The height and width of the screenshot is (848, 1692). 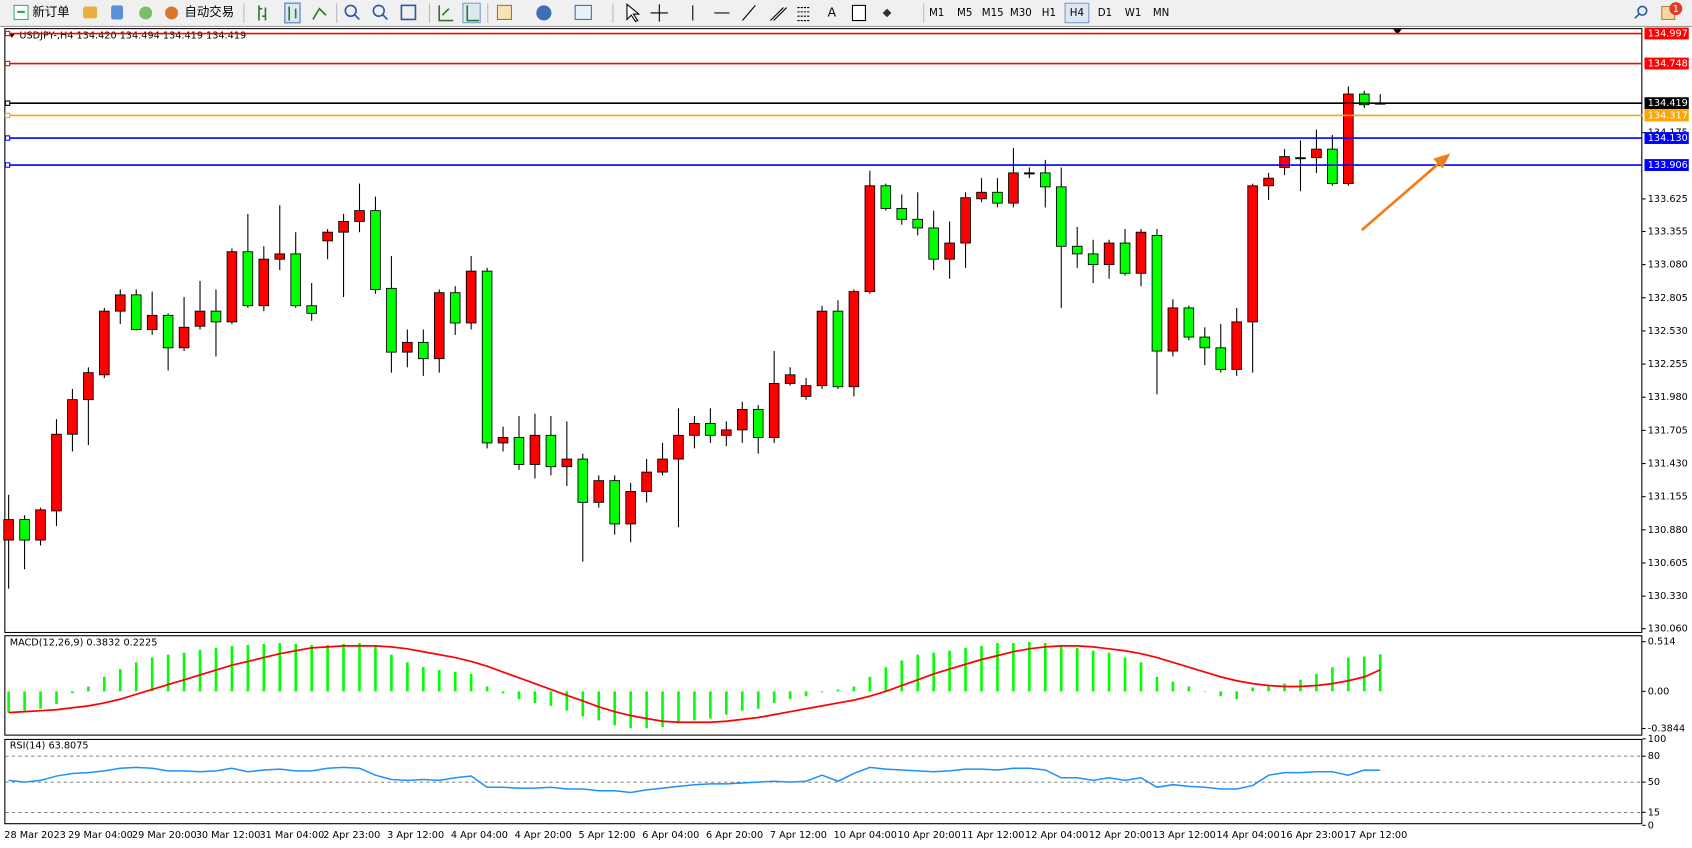 I want to click on search, so click(x=1641, y=12).